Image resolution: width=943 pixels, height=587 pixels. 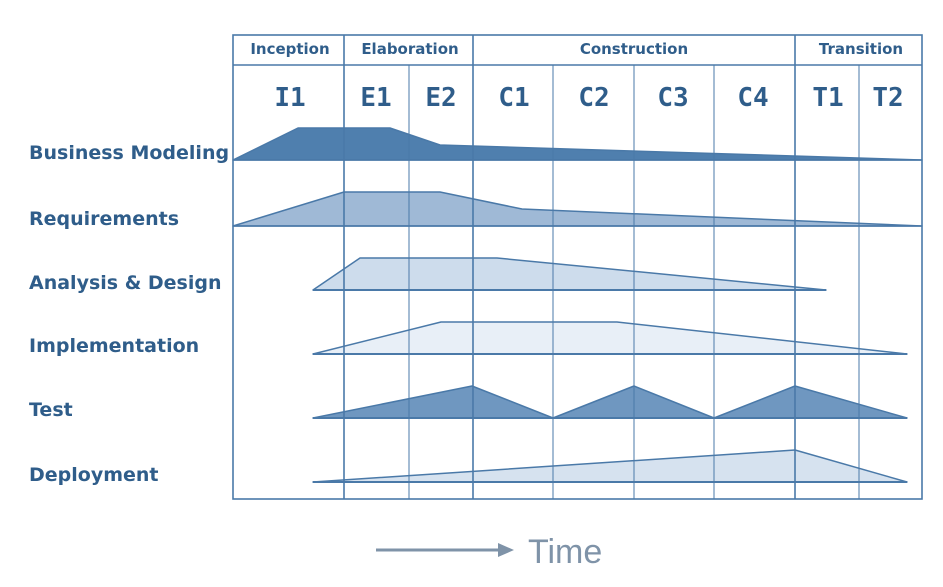 I want to click on discipline-label-business-modeling: Business Modeling, so click(x=129, y=153).